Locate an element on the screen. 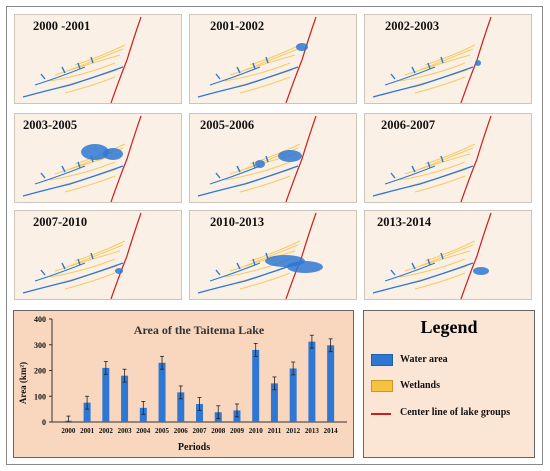 The image size is (550, 471). wetland-swatch is located at coordinates (382, 386).